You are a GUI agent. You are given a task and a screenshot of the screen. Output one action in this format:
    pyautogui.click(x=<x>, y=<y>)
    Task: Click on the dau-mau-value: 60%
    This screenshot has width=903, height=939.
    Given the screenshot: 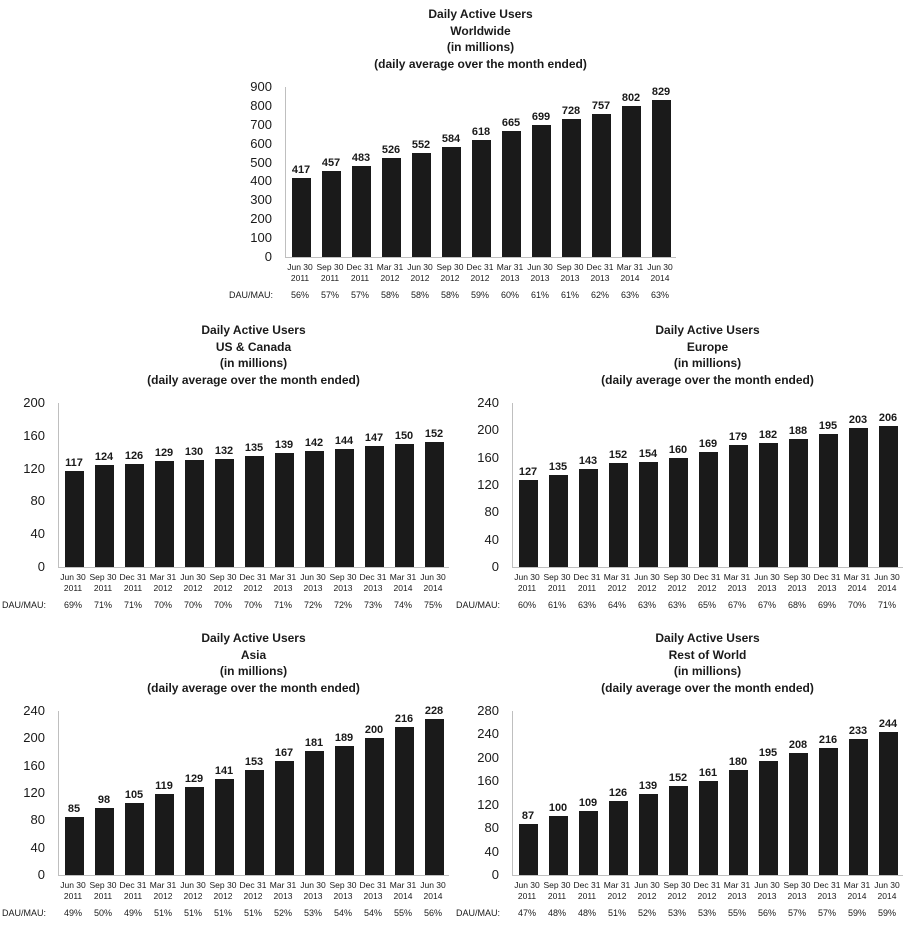 What is the action you would take?
    pyautogui.click(x=526, y=605)
    